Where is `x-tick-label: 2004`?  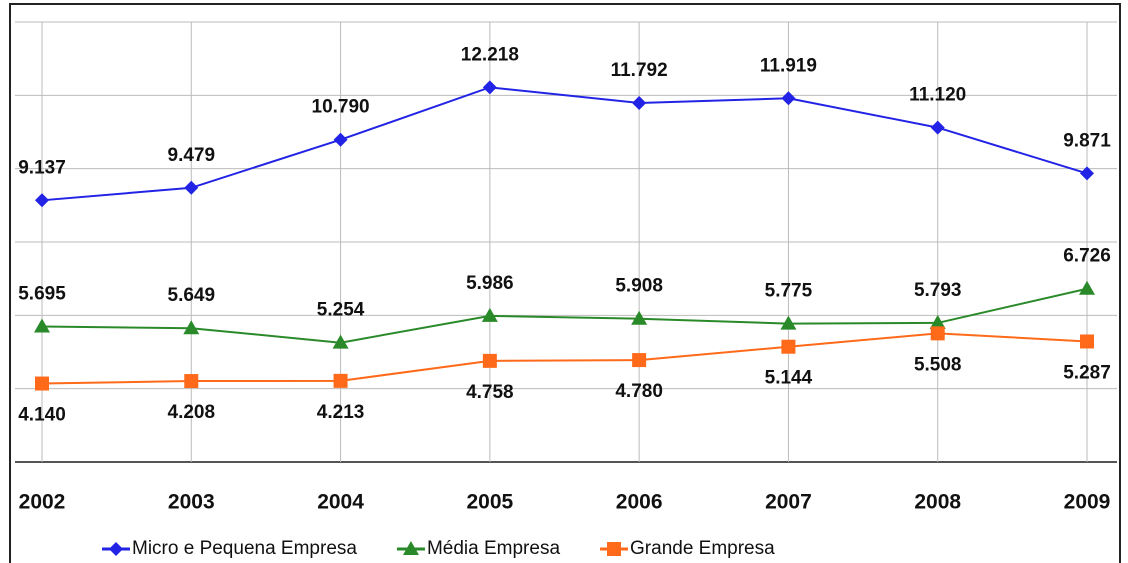 x-tick-label: 2004 is located at coordinates (340, 502).